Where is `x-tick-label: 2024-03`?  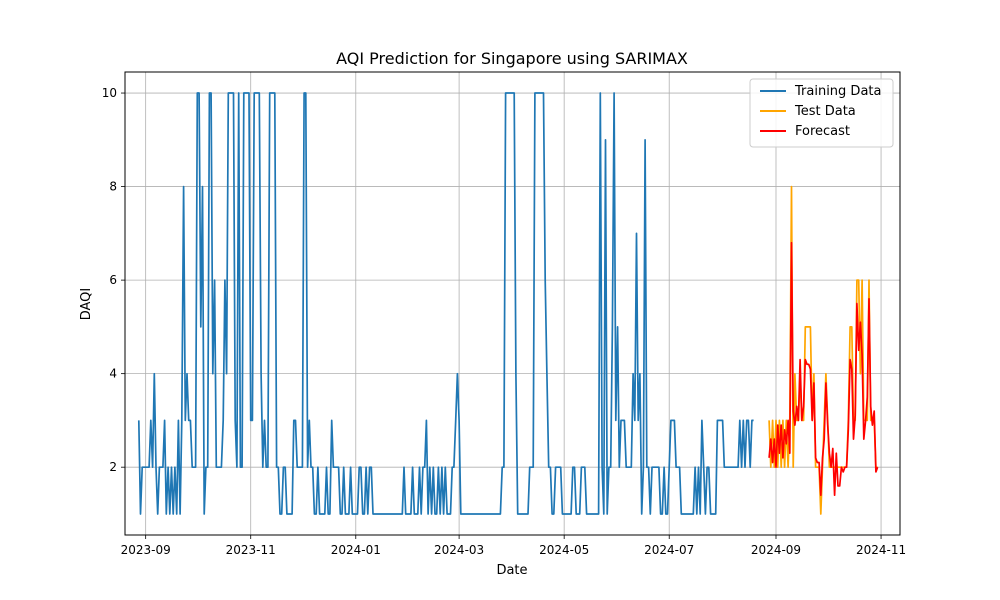
x-tick-label: 2024-03 is located at coordinates (459, 550).